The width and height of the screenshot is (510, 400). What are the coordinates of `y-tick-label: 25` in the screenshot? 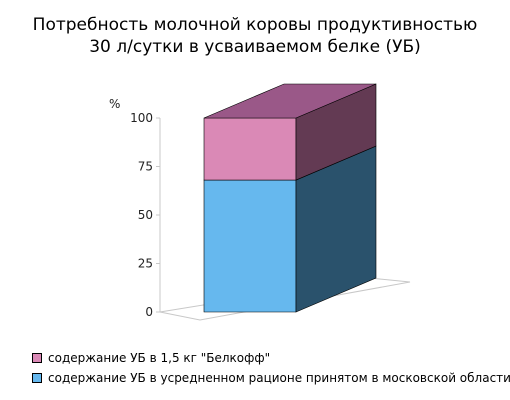 It's located at (145, 264).